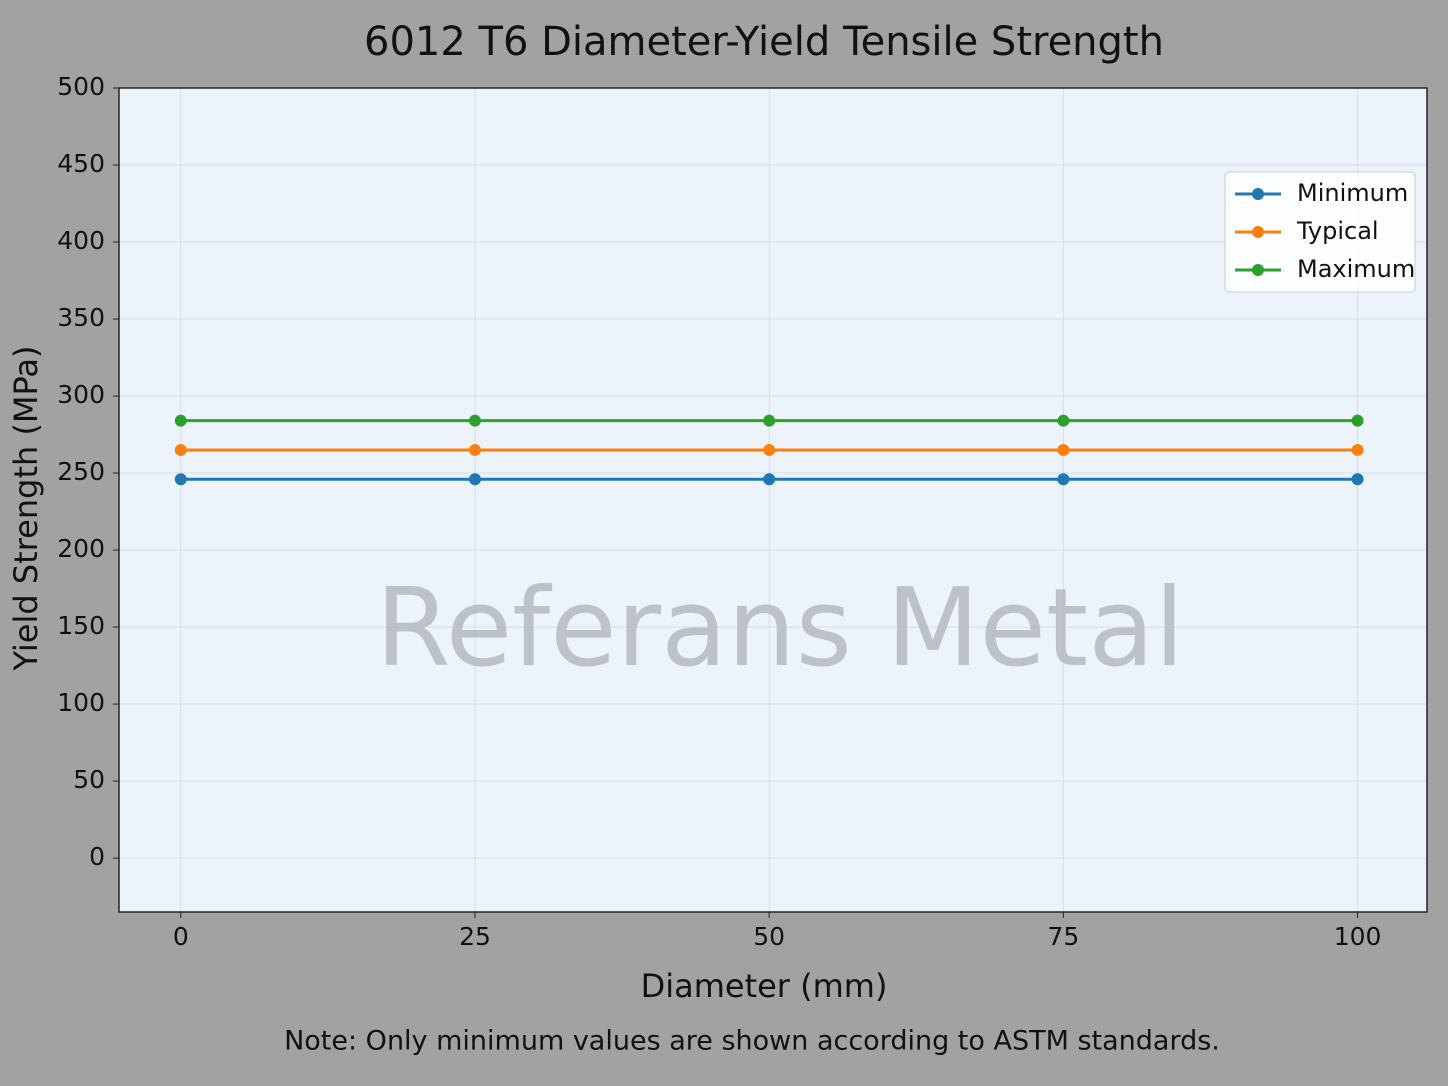  What do you see at coordinates (81, 625) in the screenshot?
I see `y-tick-label: 150` at bounding box center [81, 625].